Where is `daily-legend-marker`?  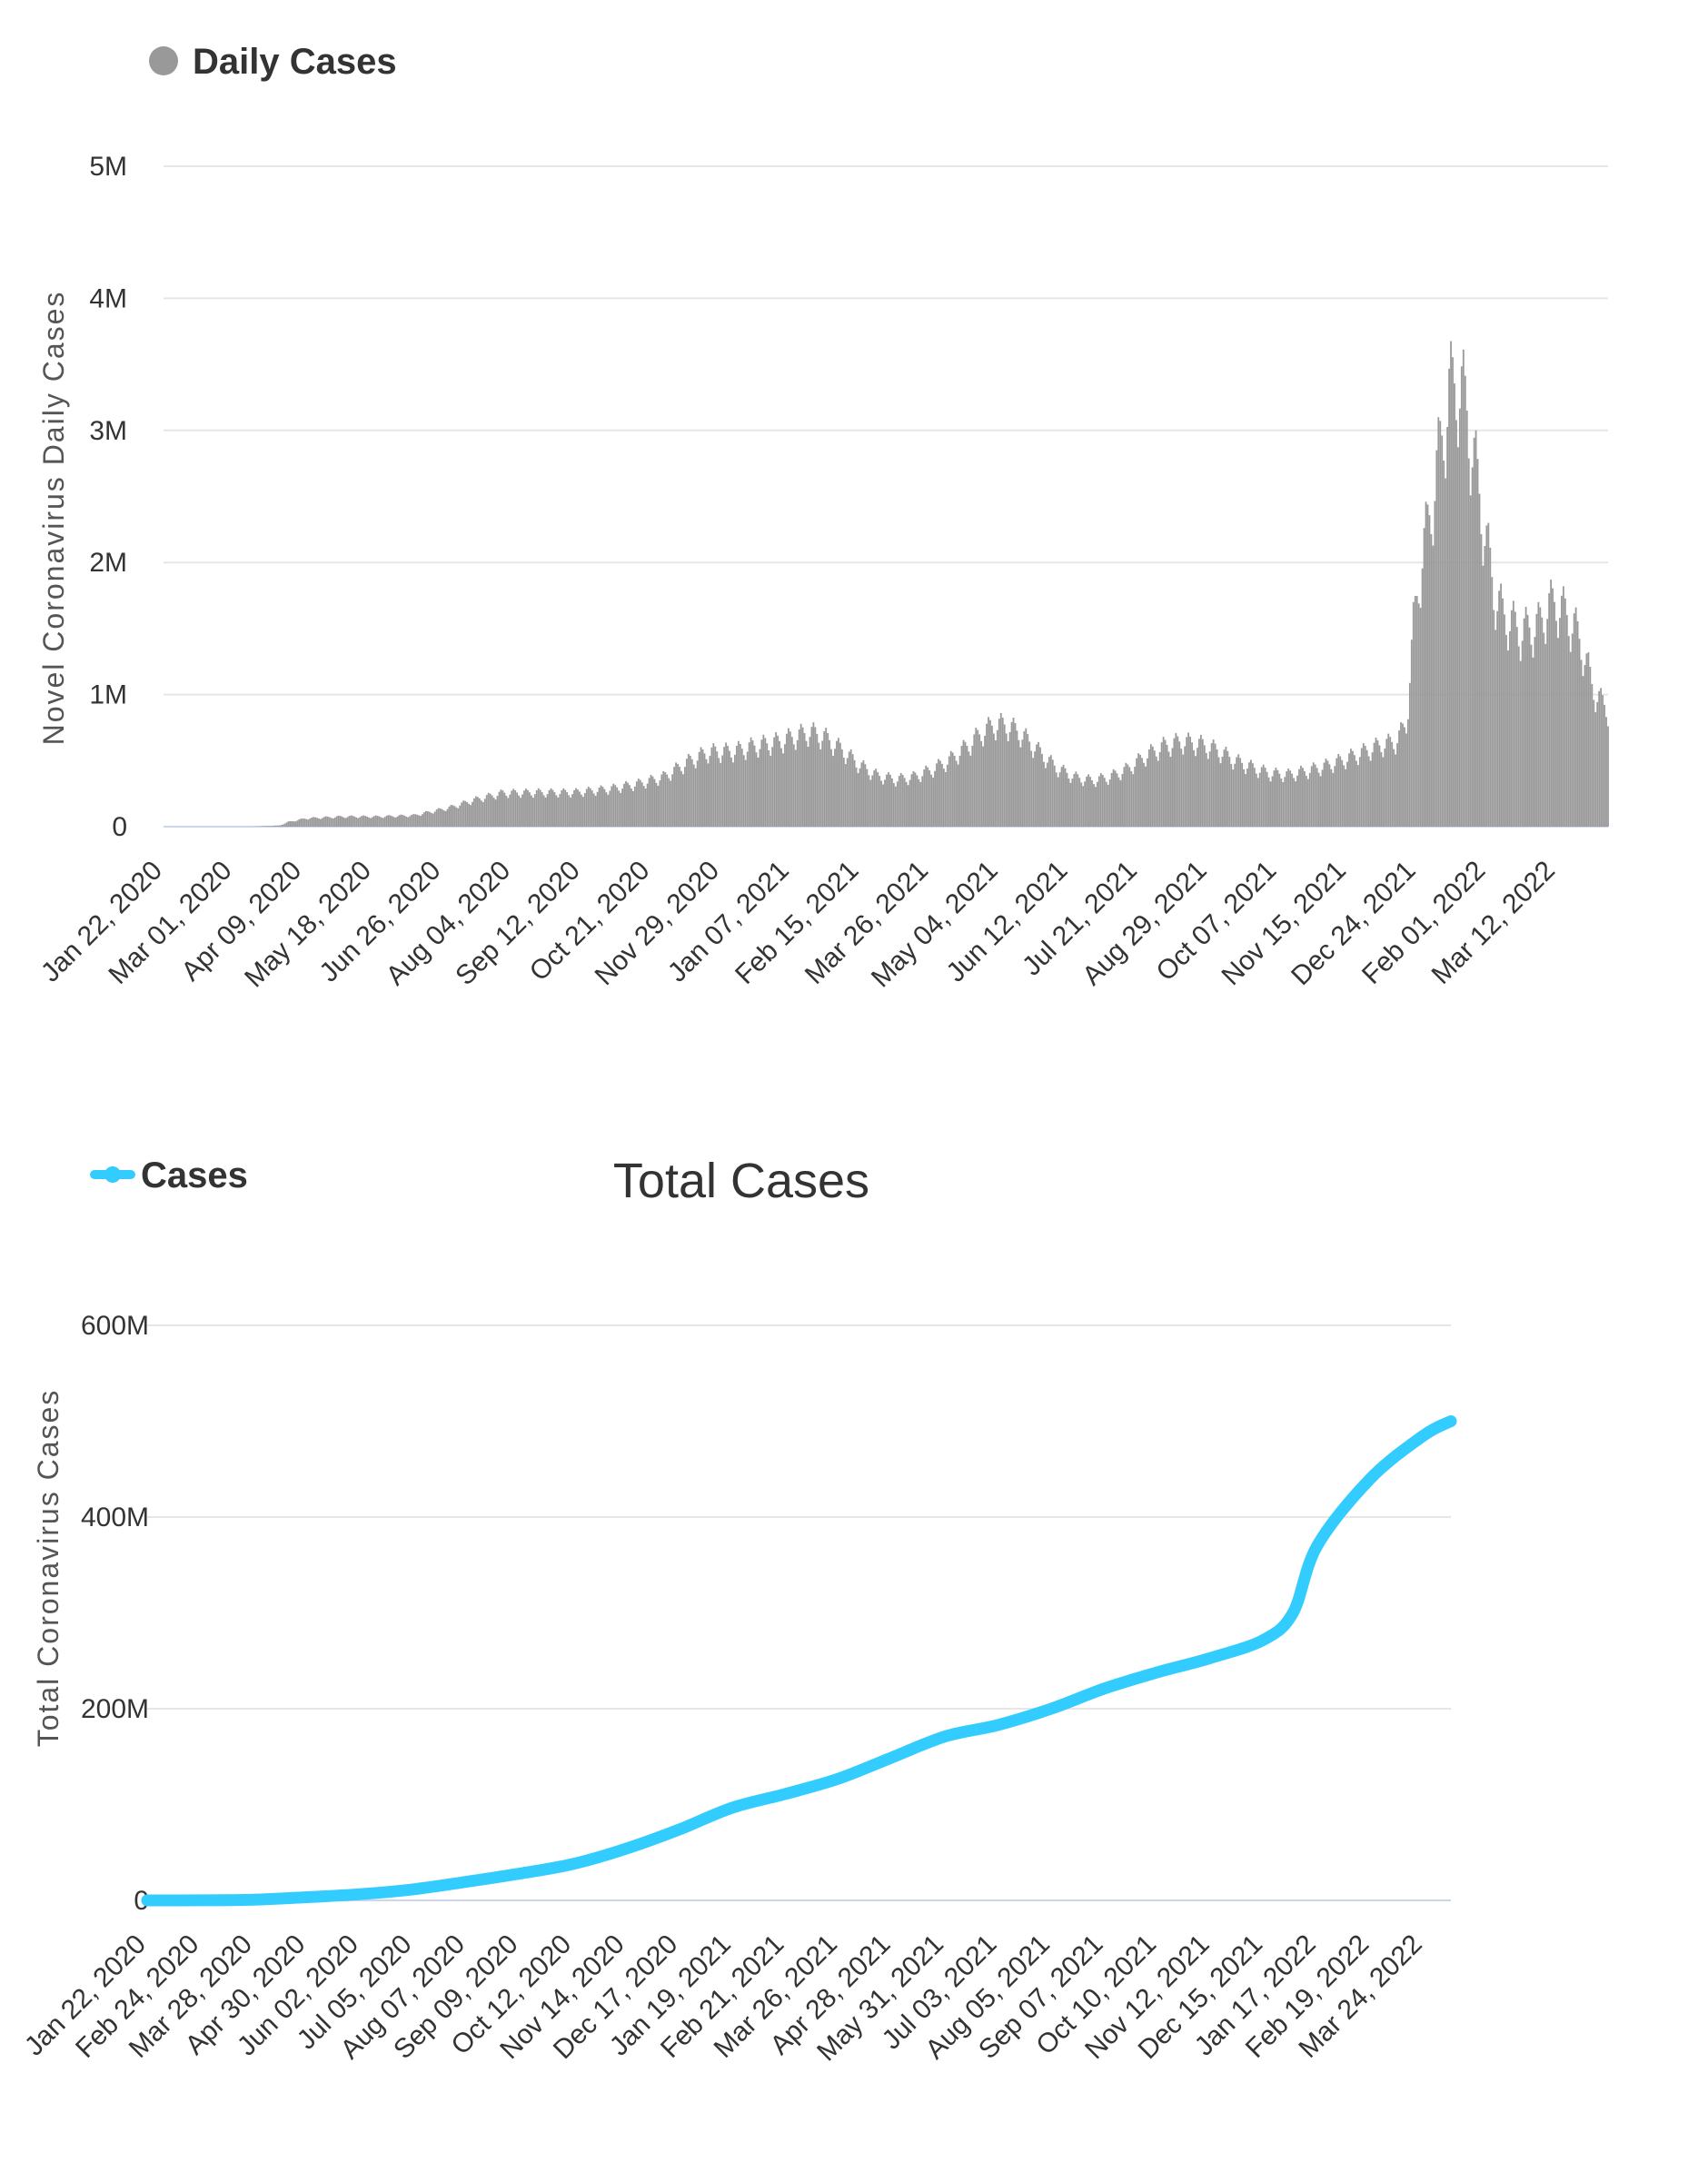
daily-legend-marker is located at coordinates (163, 60).